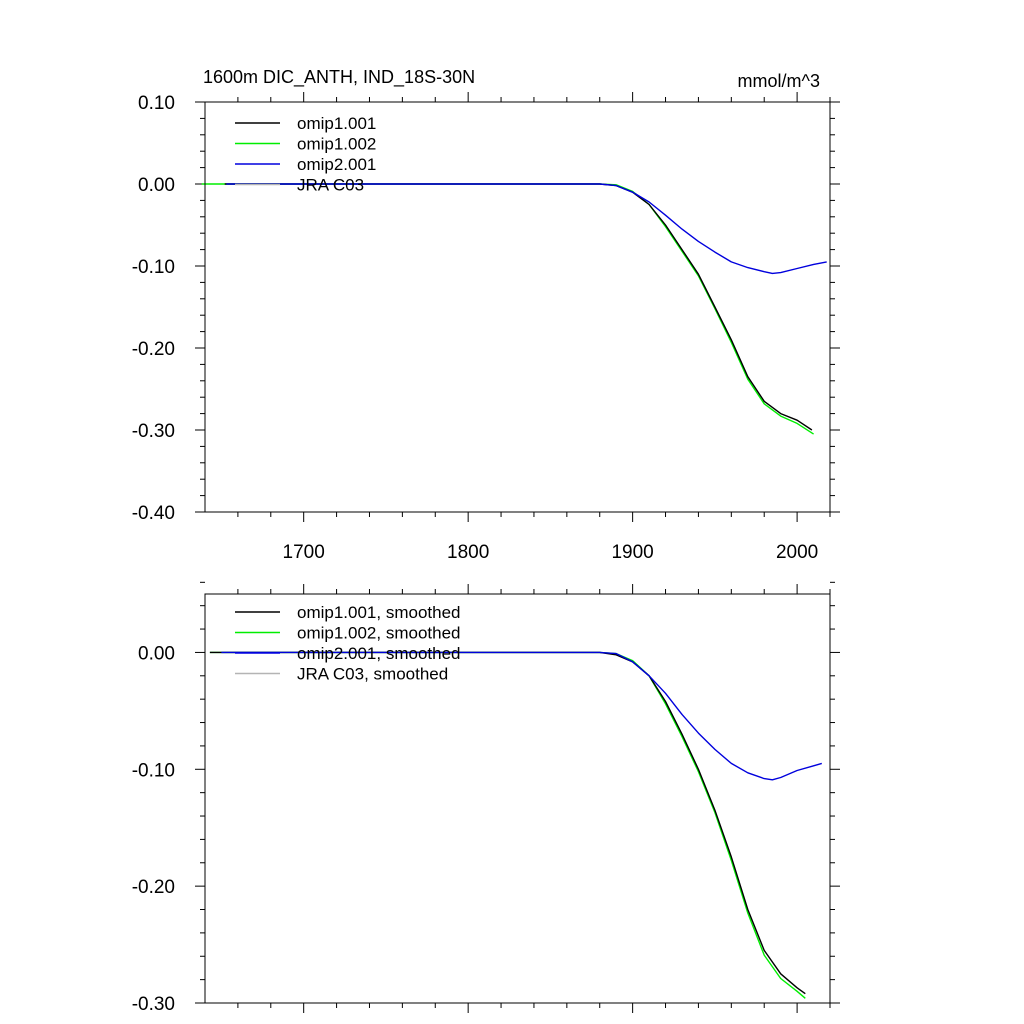 This screenshot has width=1024, height=1024. Describe the element at coordinates (304, 552) in the screenshot. I see `x-tick-label: 1700` at that location.